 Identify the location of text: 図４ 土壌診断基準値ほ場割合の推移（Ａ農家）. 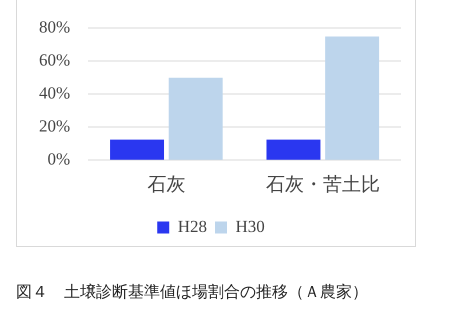
(192, 292).